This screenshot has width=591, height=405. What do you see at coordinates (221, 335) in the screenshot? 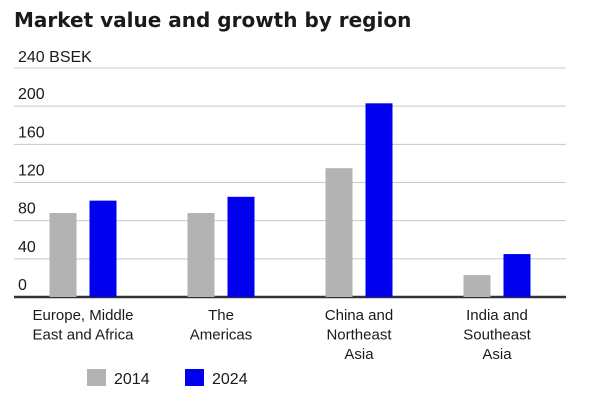
I see `x-category-label-line: Americas` at bounding box center [221, 335].